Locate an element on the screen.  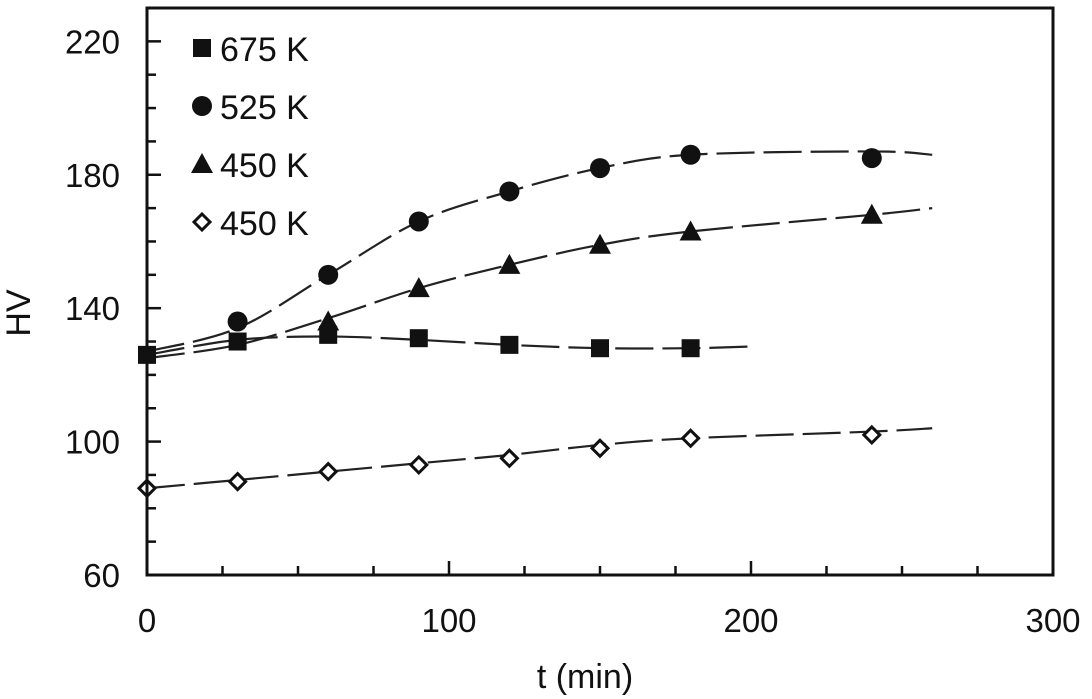
y-tick-label: 100 is located at coordinates (92, 442).